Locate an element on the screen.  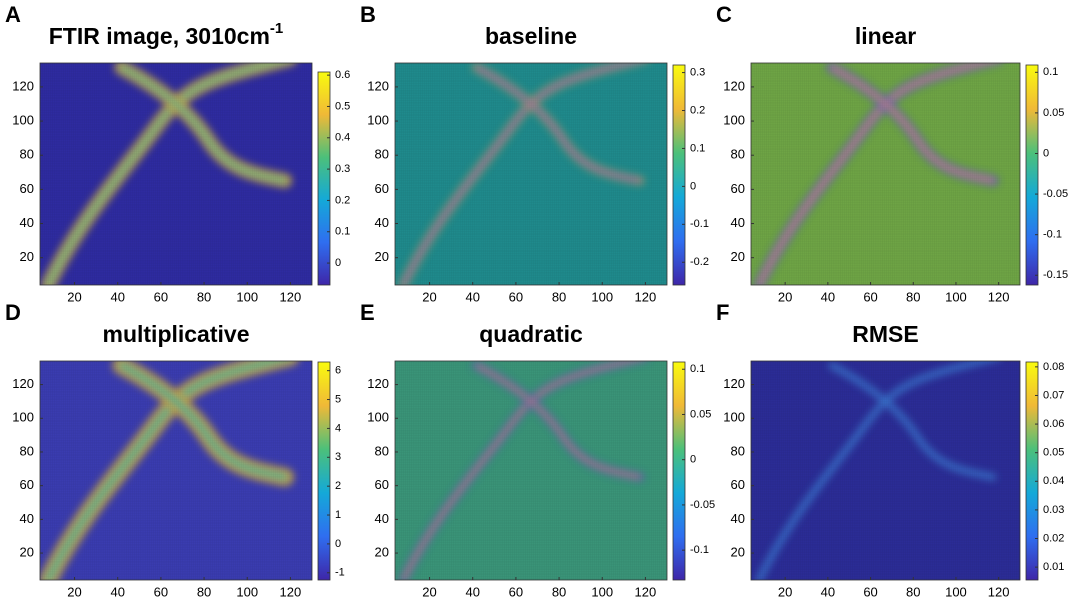
colorbar-tick-label: 0.02 is located at coordinates (1053, 538).